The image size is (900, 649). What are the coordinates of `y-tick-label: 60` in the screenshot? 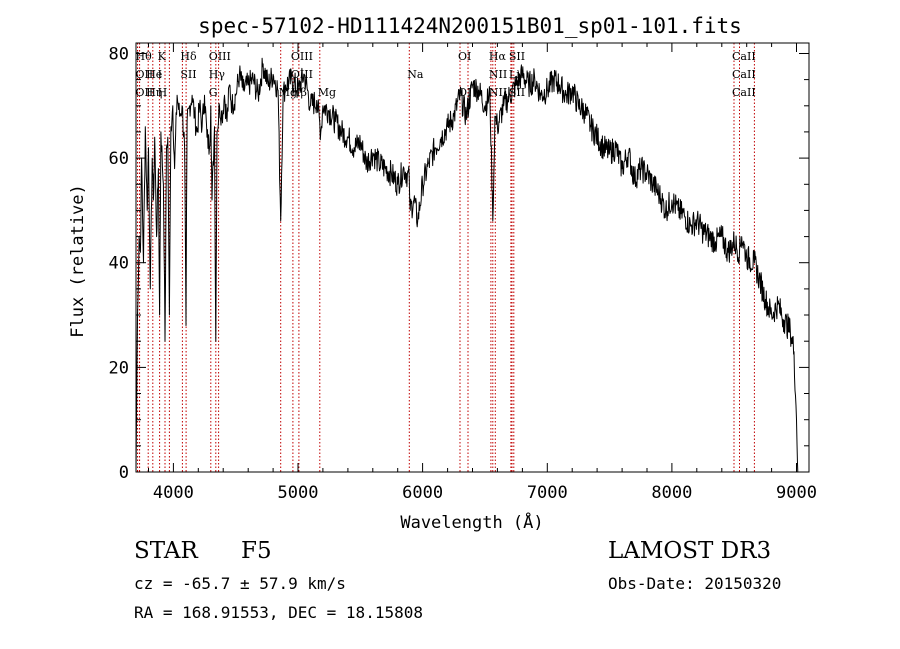 It's located at (119, 159).